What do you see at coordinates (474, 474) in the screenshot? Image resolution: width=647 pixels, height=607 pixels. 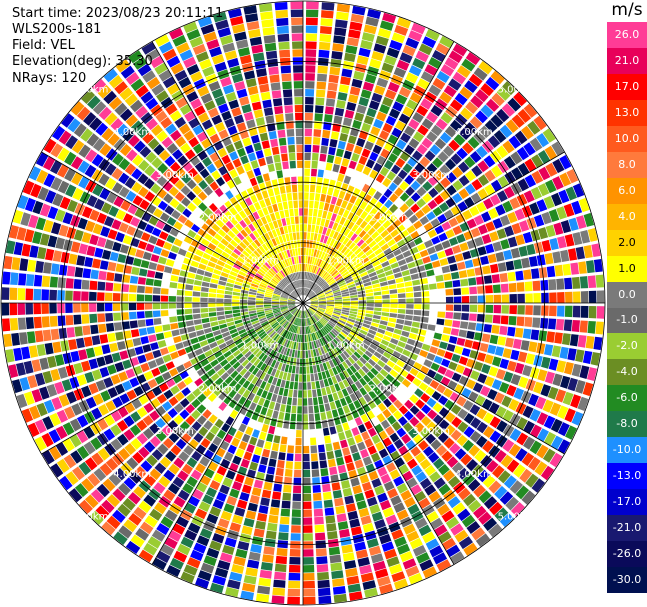 I see `range-ring-label: 4.00km` at bounding box center [474, 474].